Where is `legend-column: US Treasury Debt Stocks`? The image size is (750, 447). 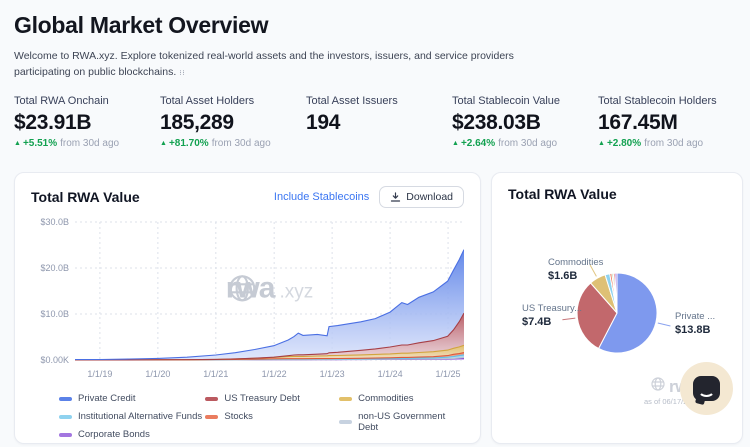 legend-column: US Treasury Debt Stocks is located at coordinates (272, 420).